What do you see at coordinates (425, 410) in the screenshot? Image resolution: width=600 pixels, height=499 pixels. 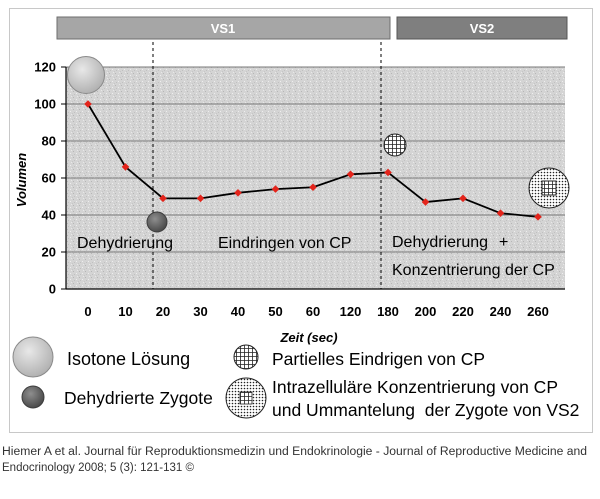 I see `legend-label-line2: und Ummantelung der Zygote von VS2` at bounding box center [425, 410].